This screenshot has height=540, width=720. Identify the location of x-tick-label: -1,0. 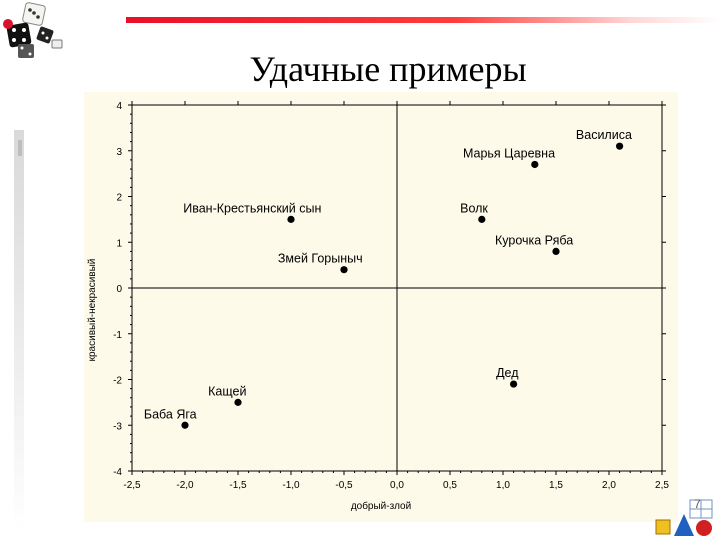
(291, 485).